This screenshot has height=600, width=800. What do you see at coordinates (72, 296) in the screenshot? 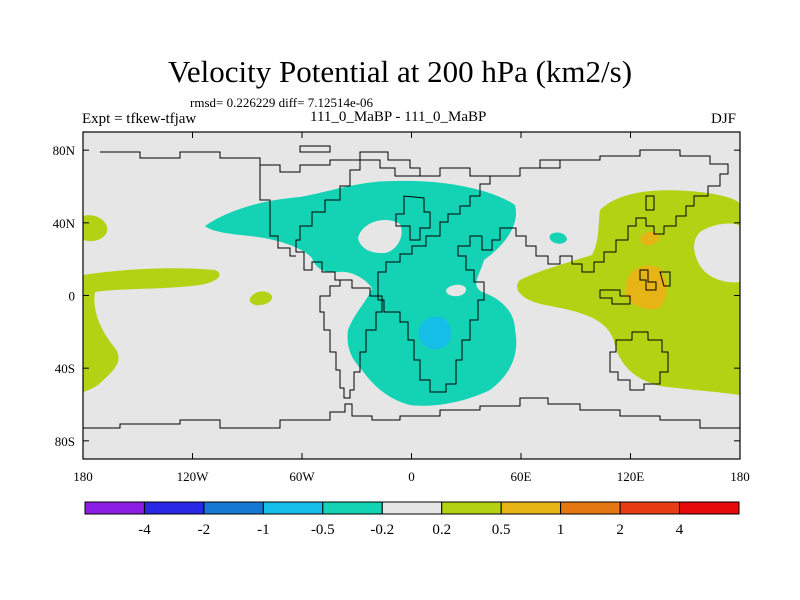
I see `y-tick-label: 0` at bounding box center [72, 296].